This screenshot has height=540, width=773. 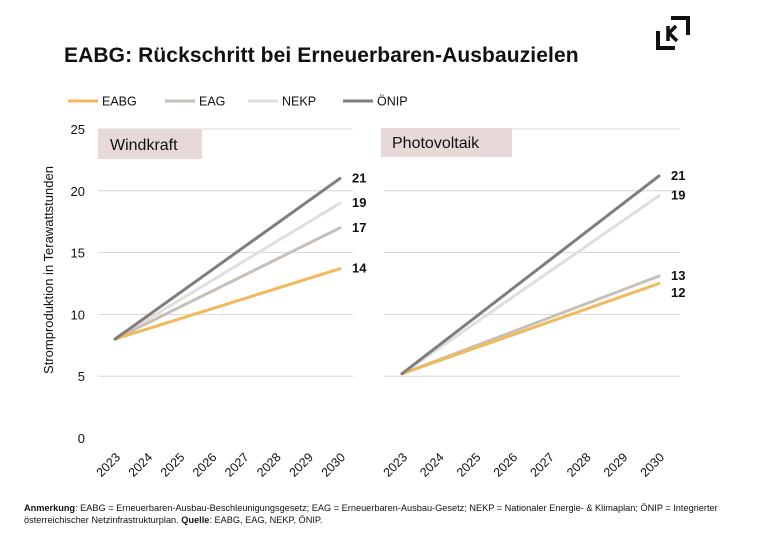 What do you see at coordinates (469, 465) in the screenshot?
I see `x-tick-label-1-2: 2025` at bounding box center [469, 465].